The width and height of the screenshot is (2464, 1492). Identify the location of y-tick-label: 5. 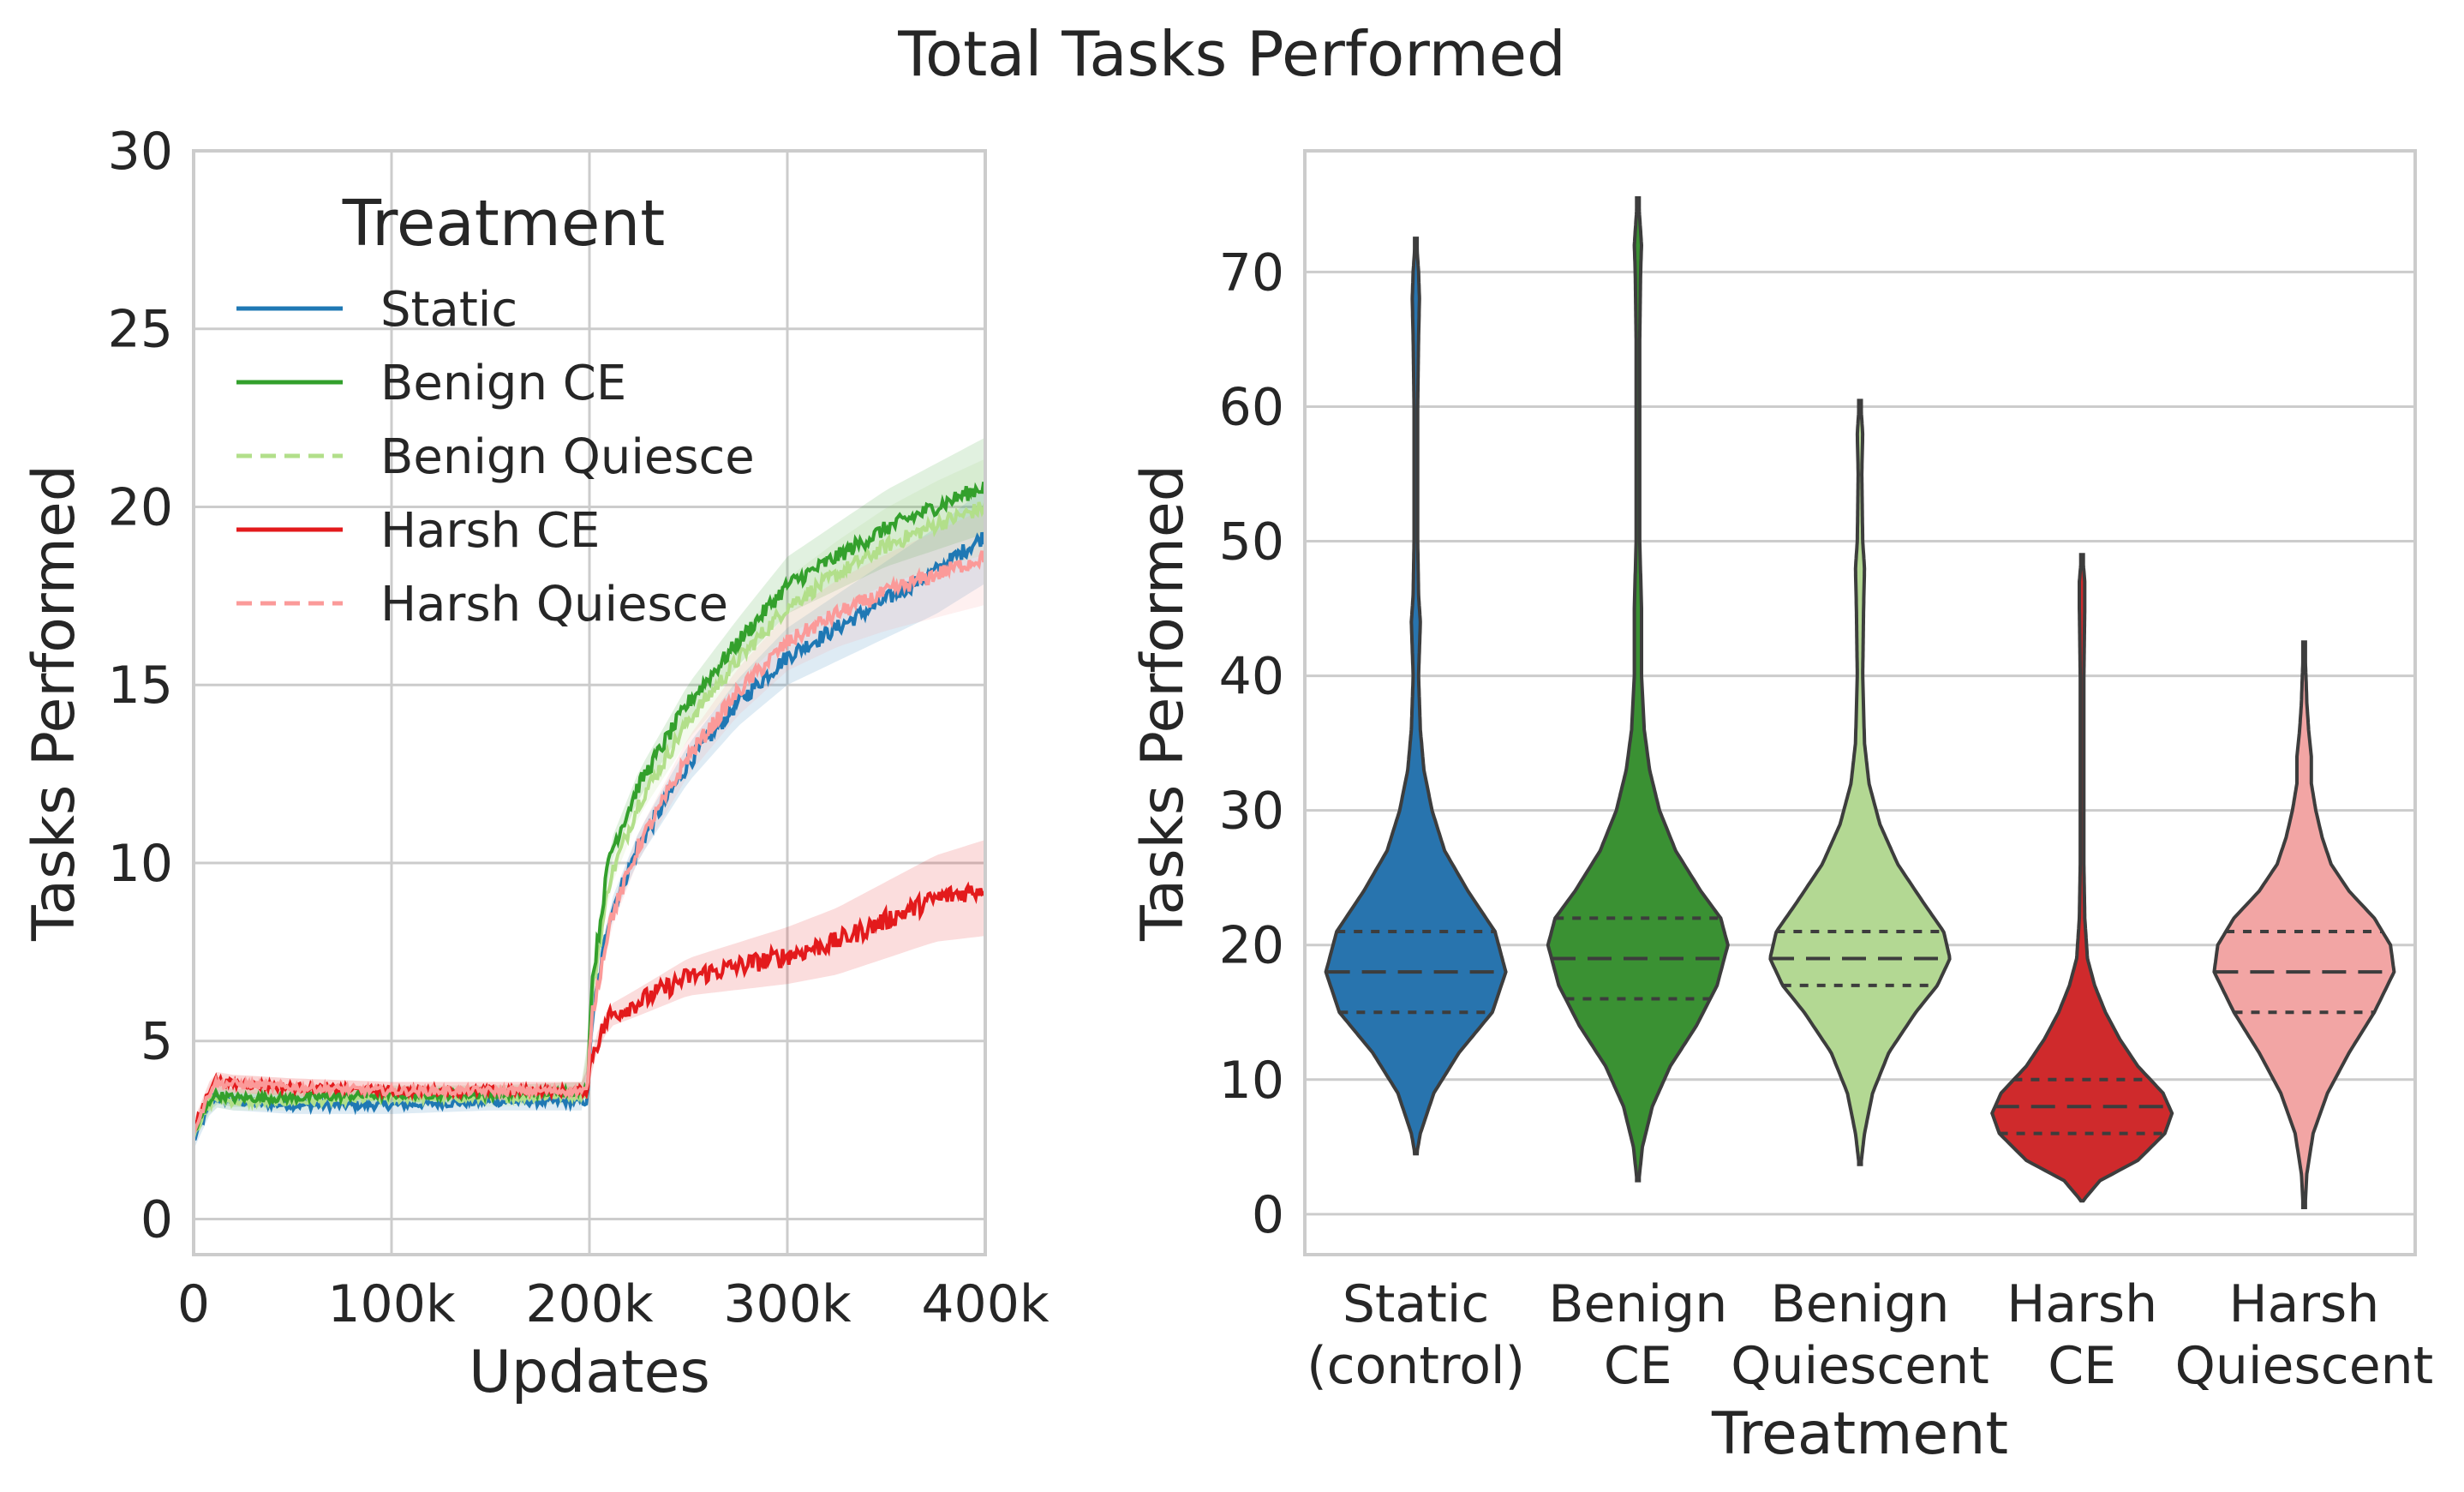
(157, 1042).